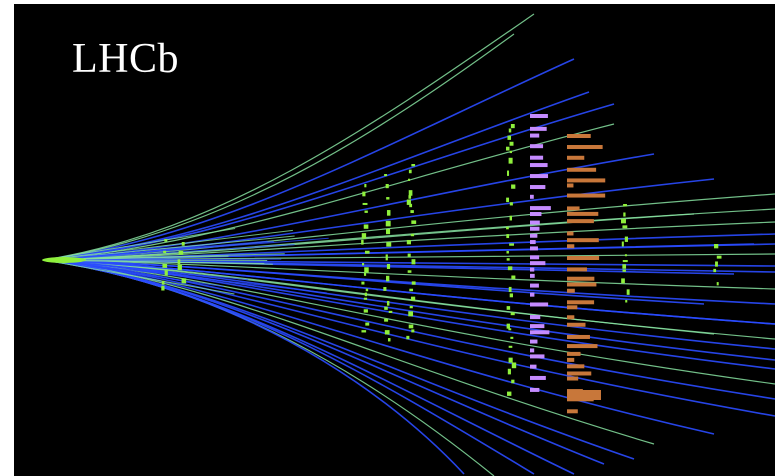 This screenshot has width=775, height=476. I want to click on calorimeter-deposits, so click(568, 264).